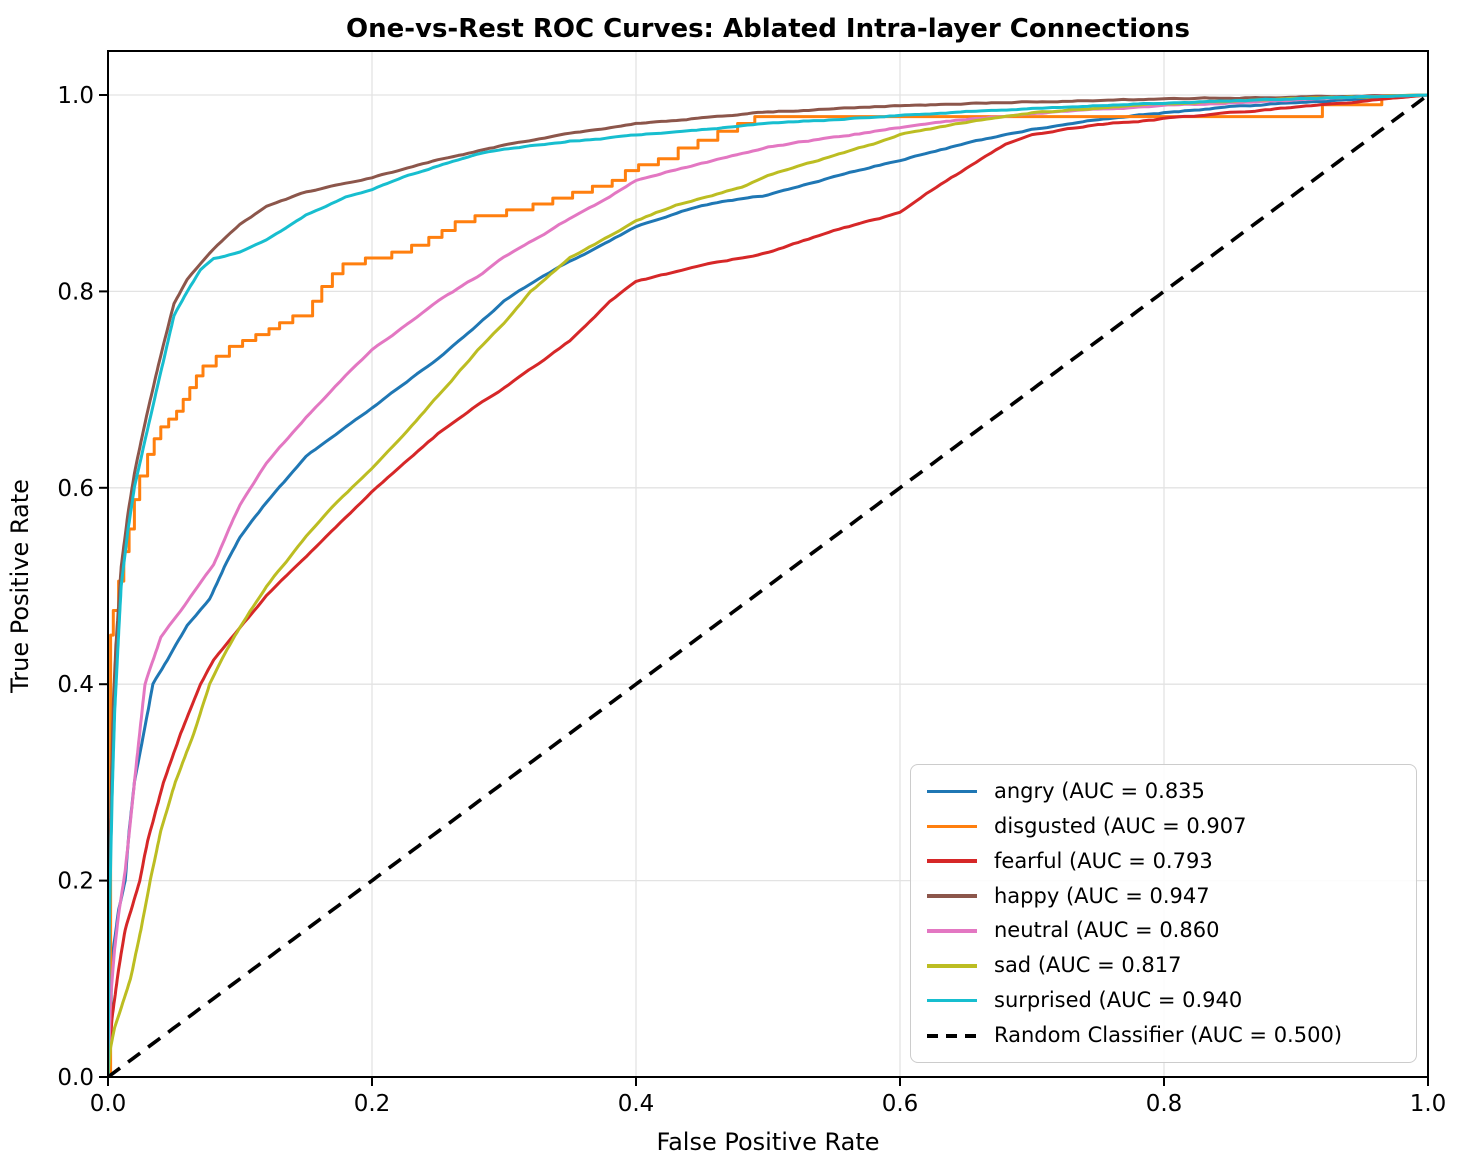 Image resolution: width=1467 pixels, height=1167 pixels. Describe the element at coordinates (952, 966) in the screenshot. I see `legend-line-sample-sad` at that location.